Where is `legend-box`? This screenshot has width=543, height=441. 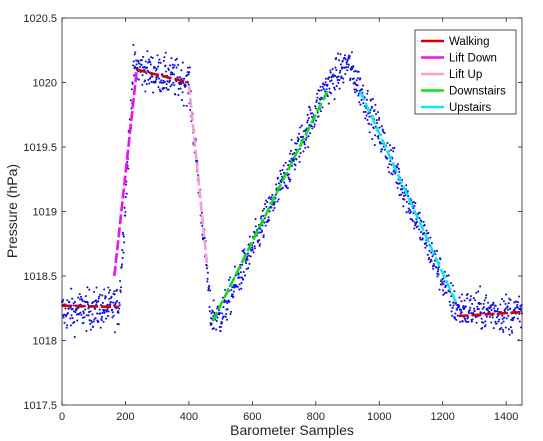
legend-box is located at coordinates (465, 72).